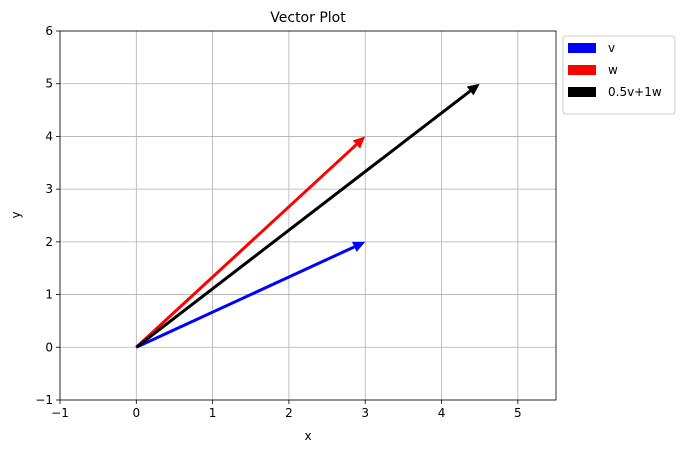  Describe the element at coordinates (307, 436) in the screenshot. I see `x-axis-label: x` at that location.